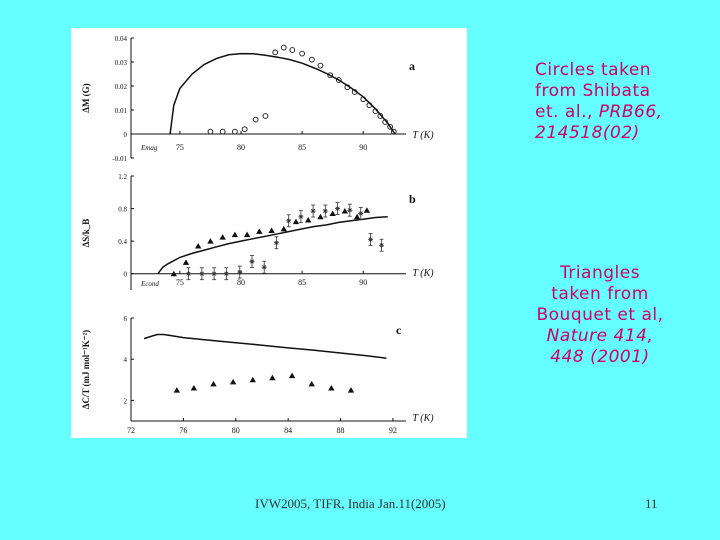 The height and width of the screenshot is (540, 720). I want to click on y-tick-label: -0.01, so click(119, 159).